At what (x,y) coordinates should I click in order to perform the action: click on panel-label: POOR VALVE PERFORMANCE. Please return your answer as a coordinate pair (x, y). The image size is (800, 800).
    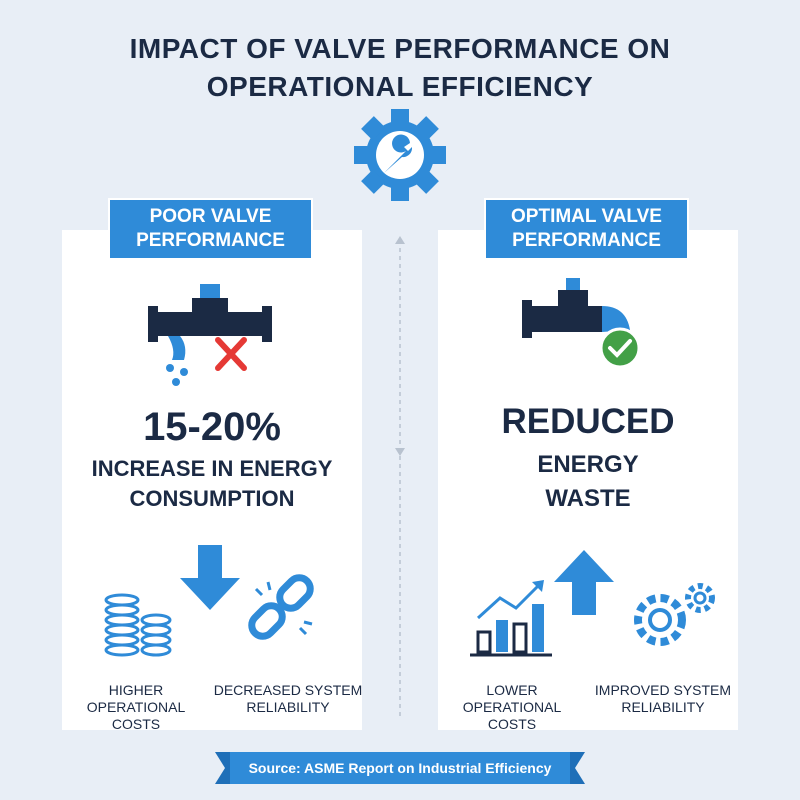
    Looking at the image, I should click on (210, 229).